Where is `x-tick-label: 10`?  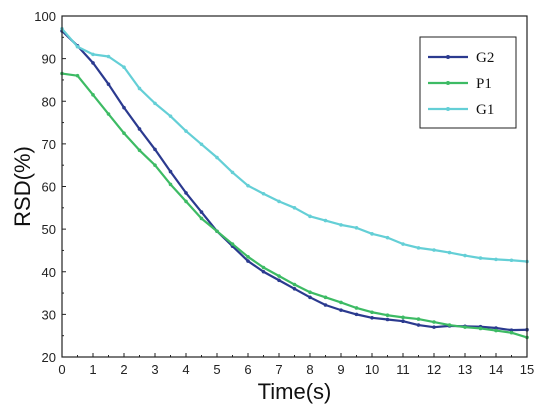
x-tick-label: 10 is located at coordinates (372, 369).